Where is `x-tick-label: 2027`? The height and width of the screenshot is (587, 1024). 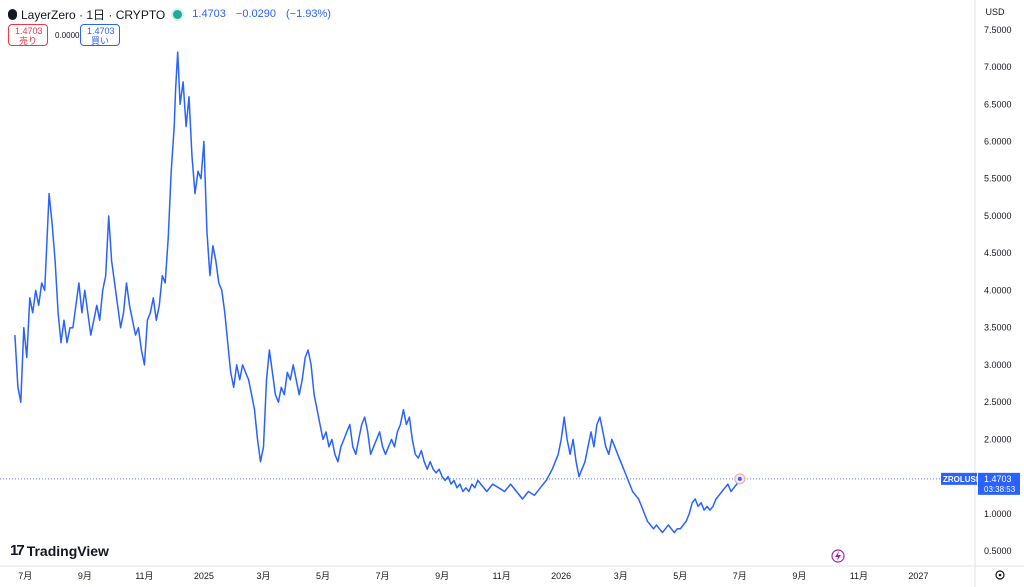 x-tick-label: 2027 is located at coordinates (918, 576).